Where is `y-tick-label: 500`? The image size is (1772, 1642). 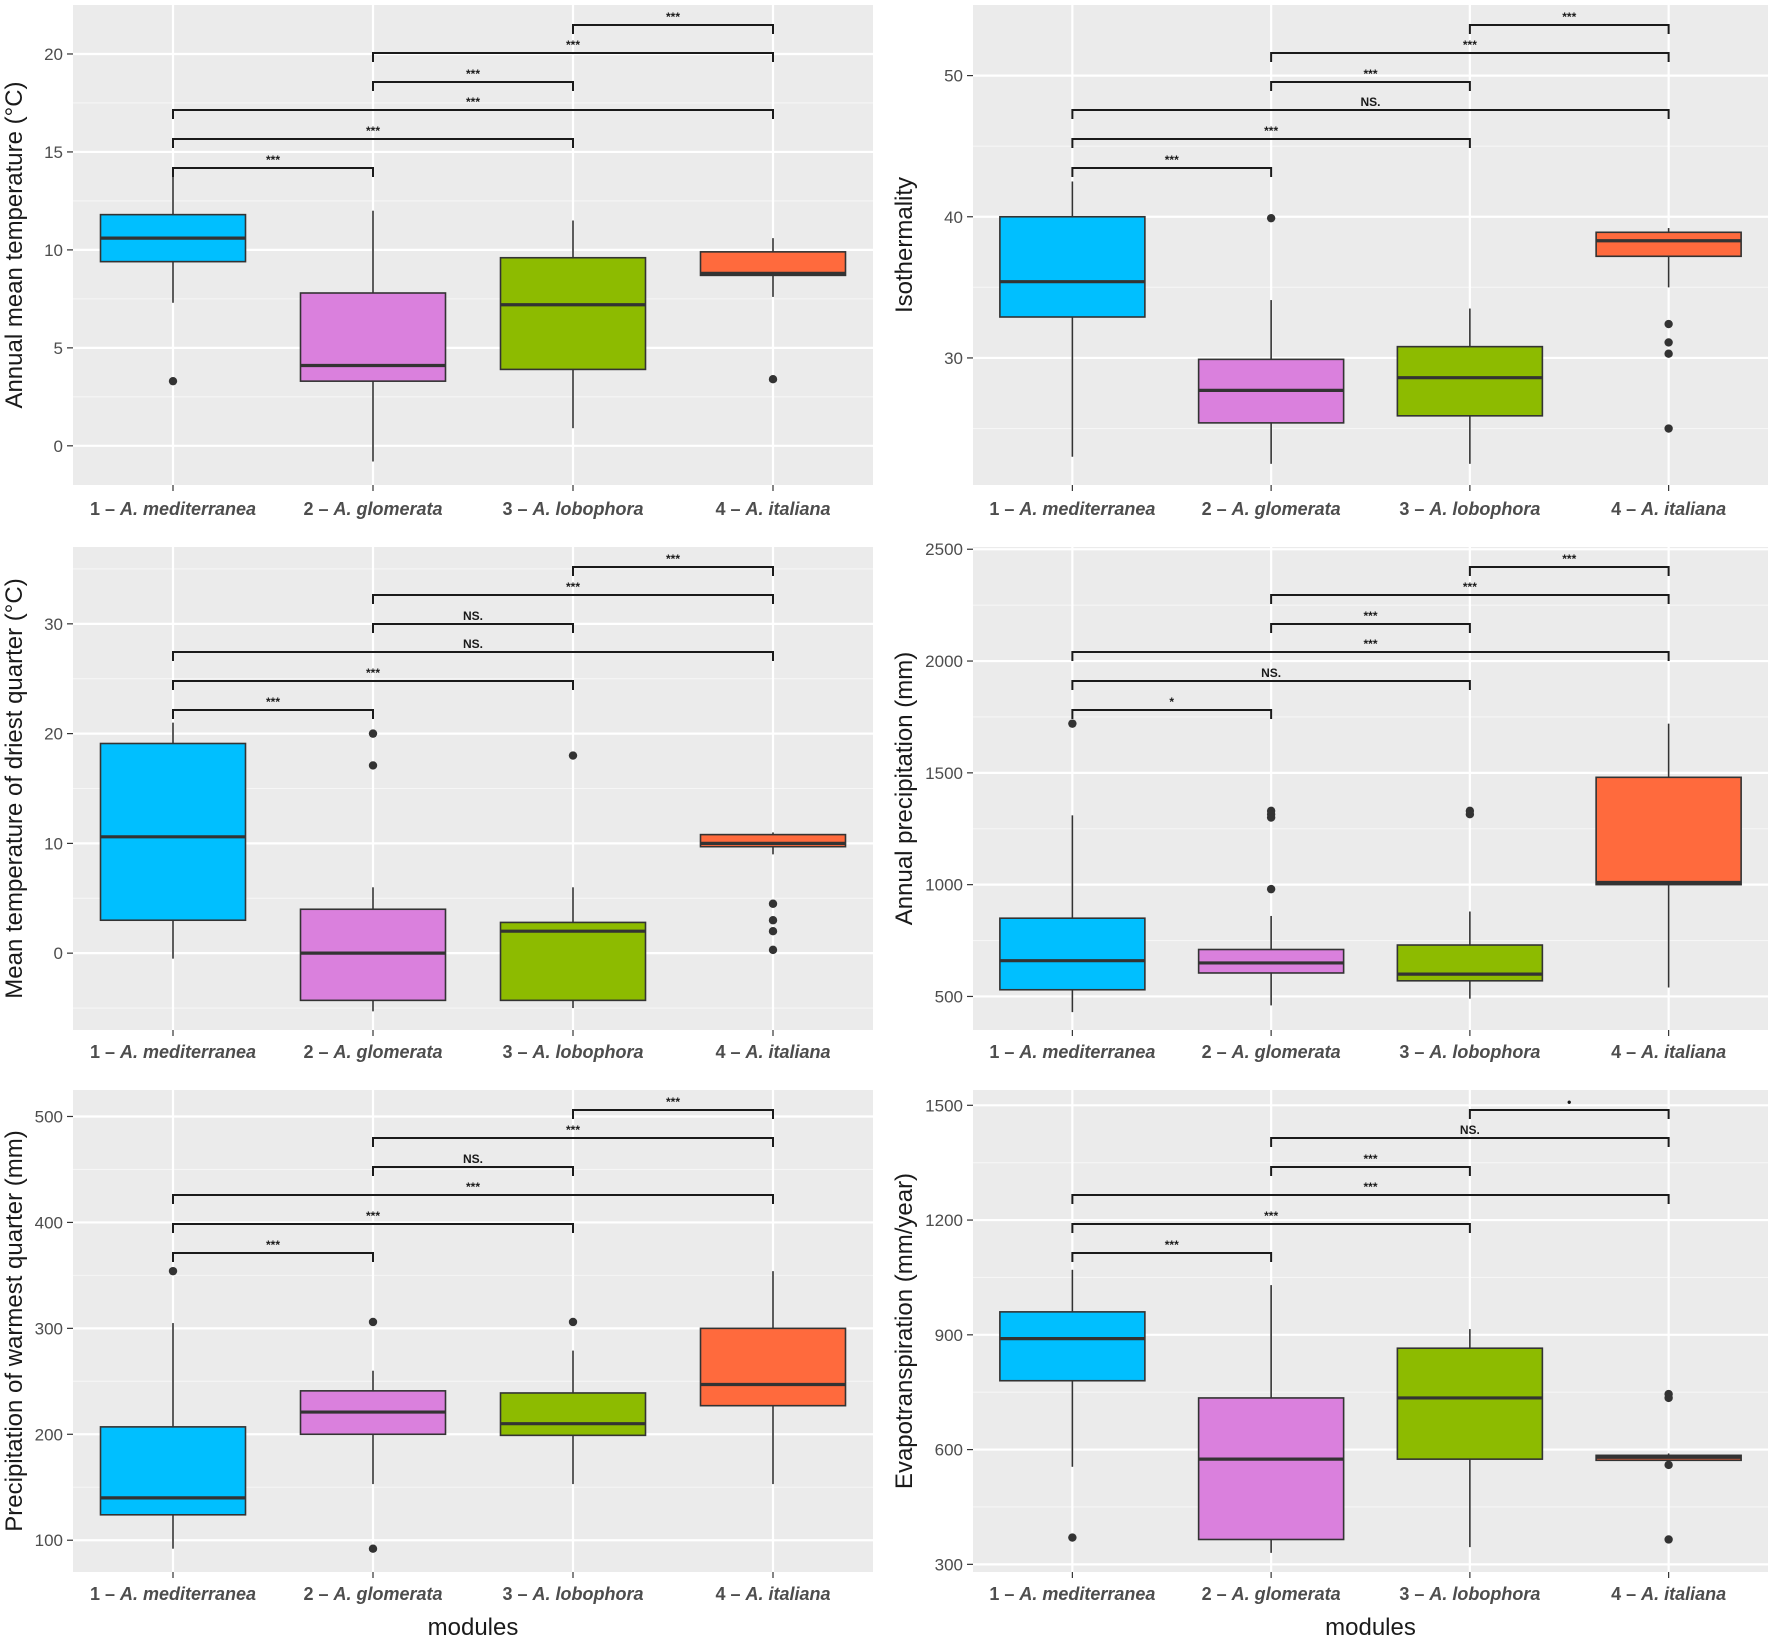
y-tick-label: 500 is located at coordinates (949, 996).